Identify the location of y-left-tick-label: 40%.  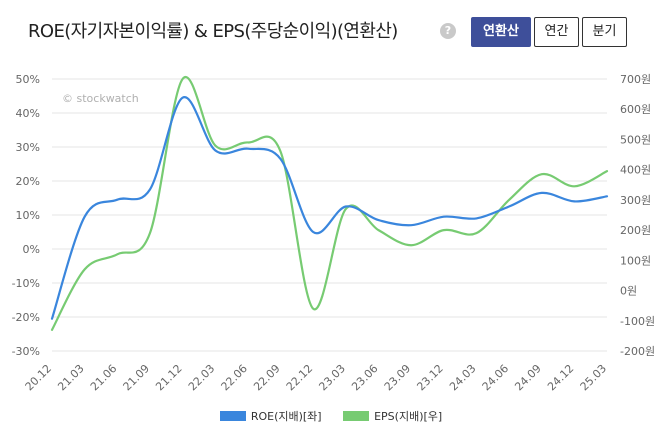
(28, 113).